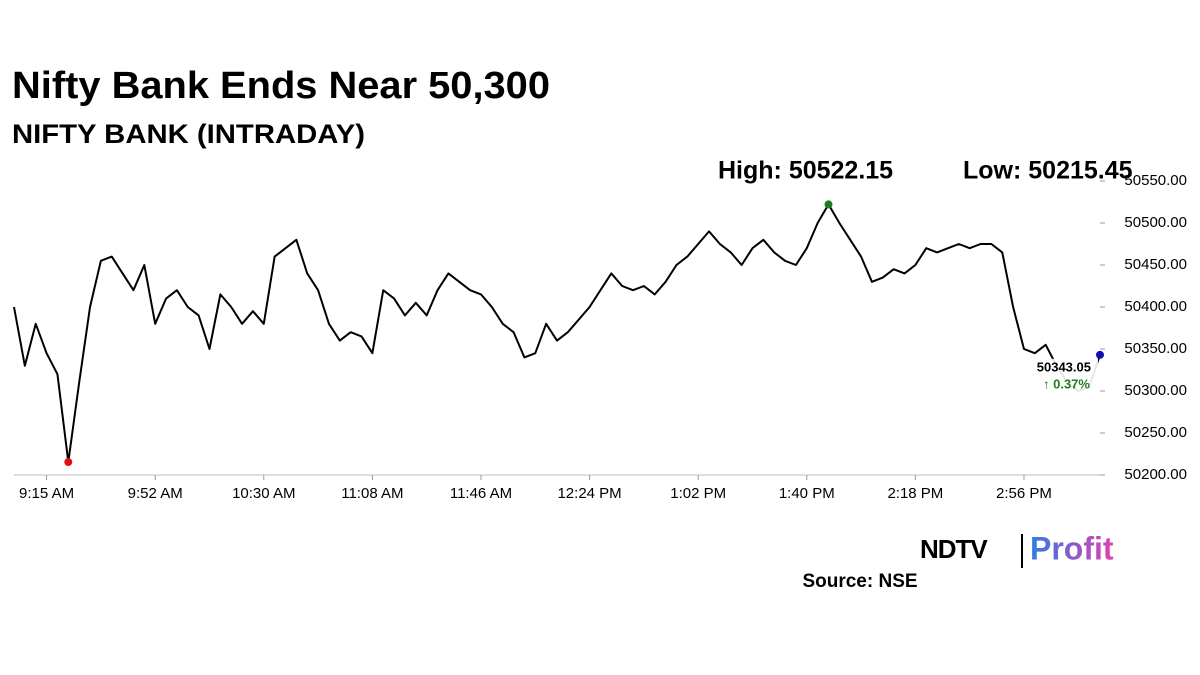 The width and height of the screenshot is (1200, 675). I want to click on last-label-bg, so click(1068, 376).